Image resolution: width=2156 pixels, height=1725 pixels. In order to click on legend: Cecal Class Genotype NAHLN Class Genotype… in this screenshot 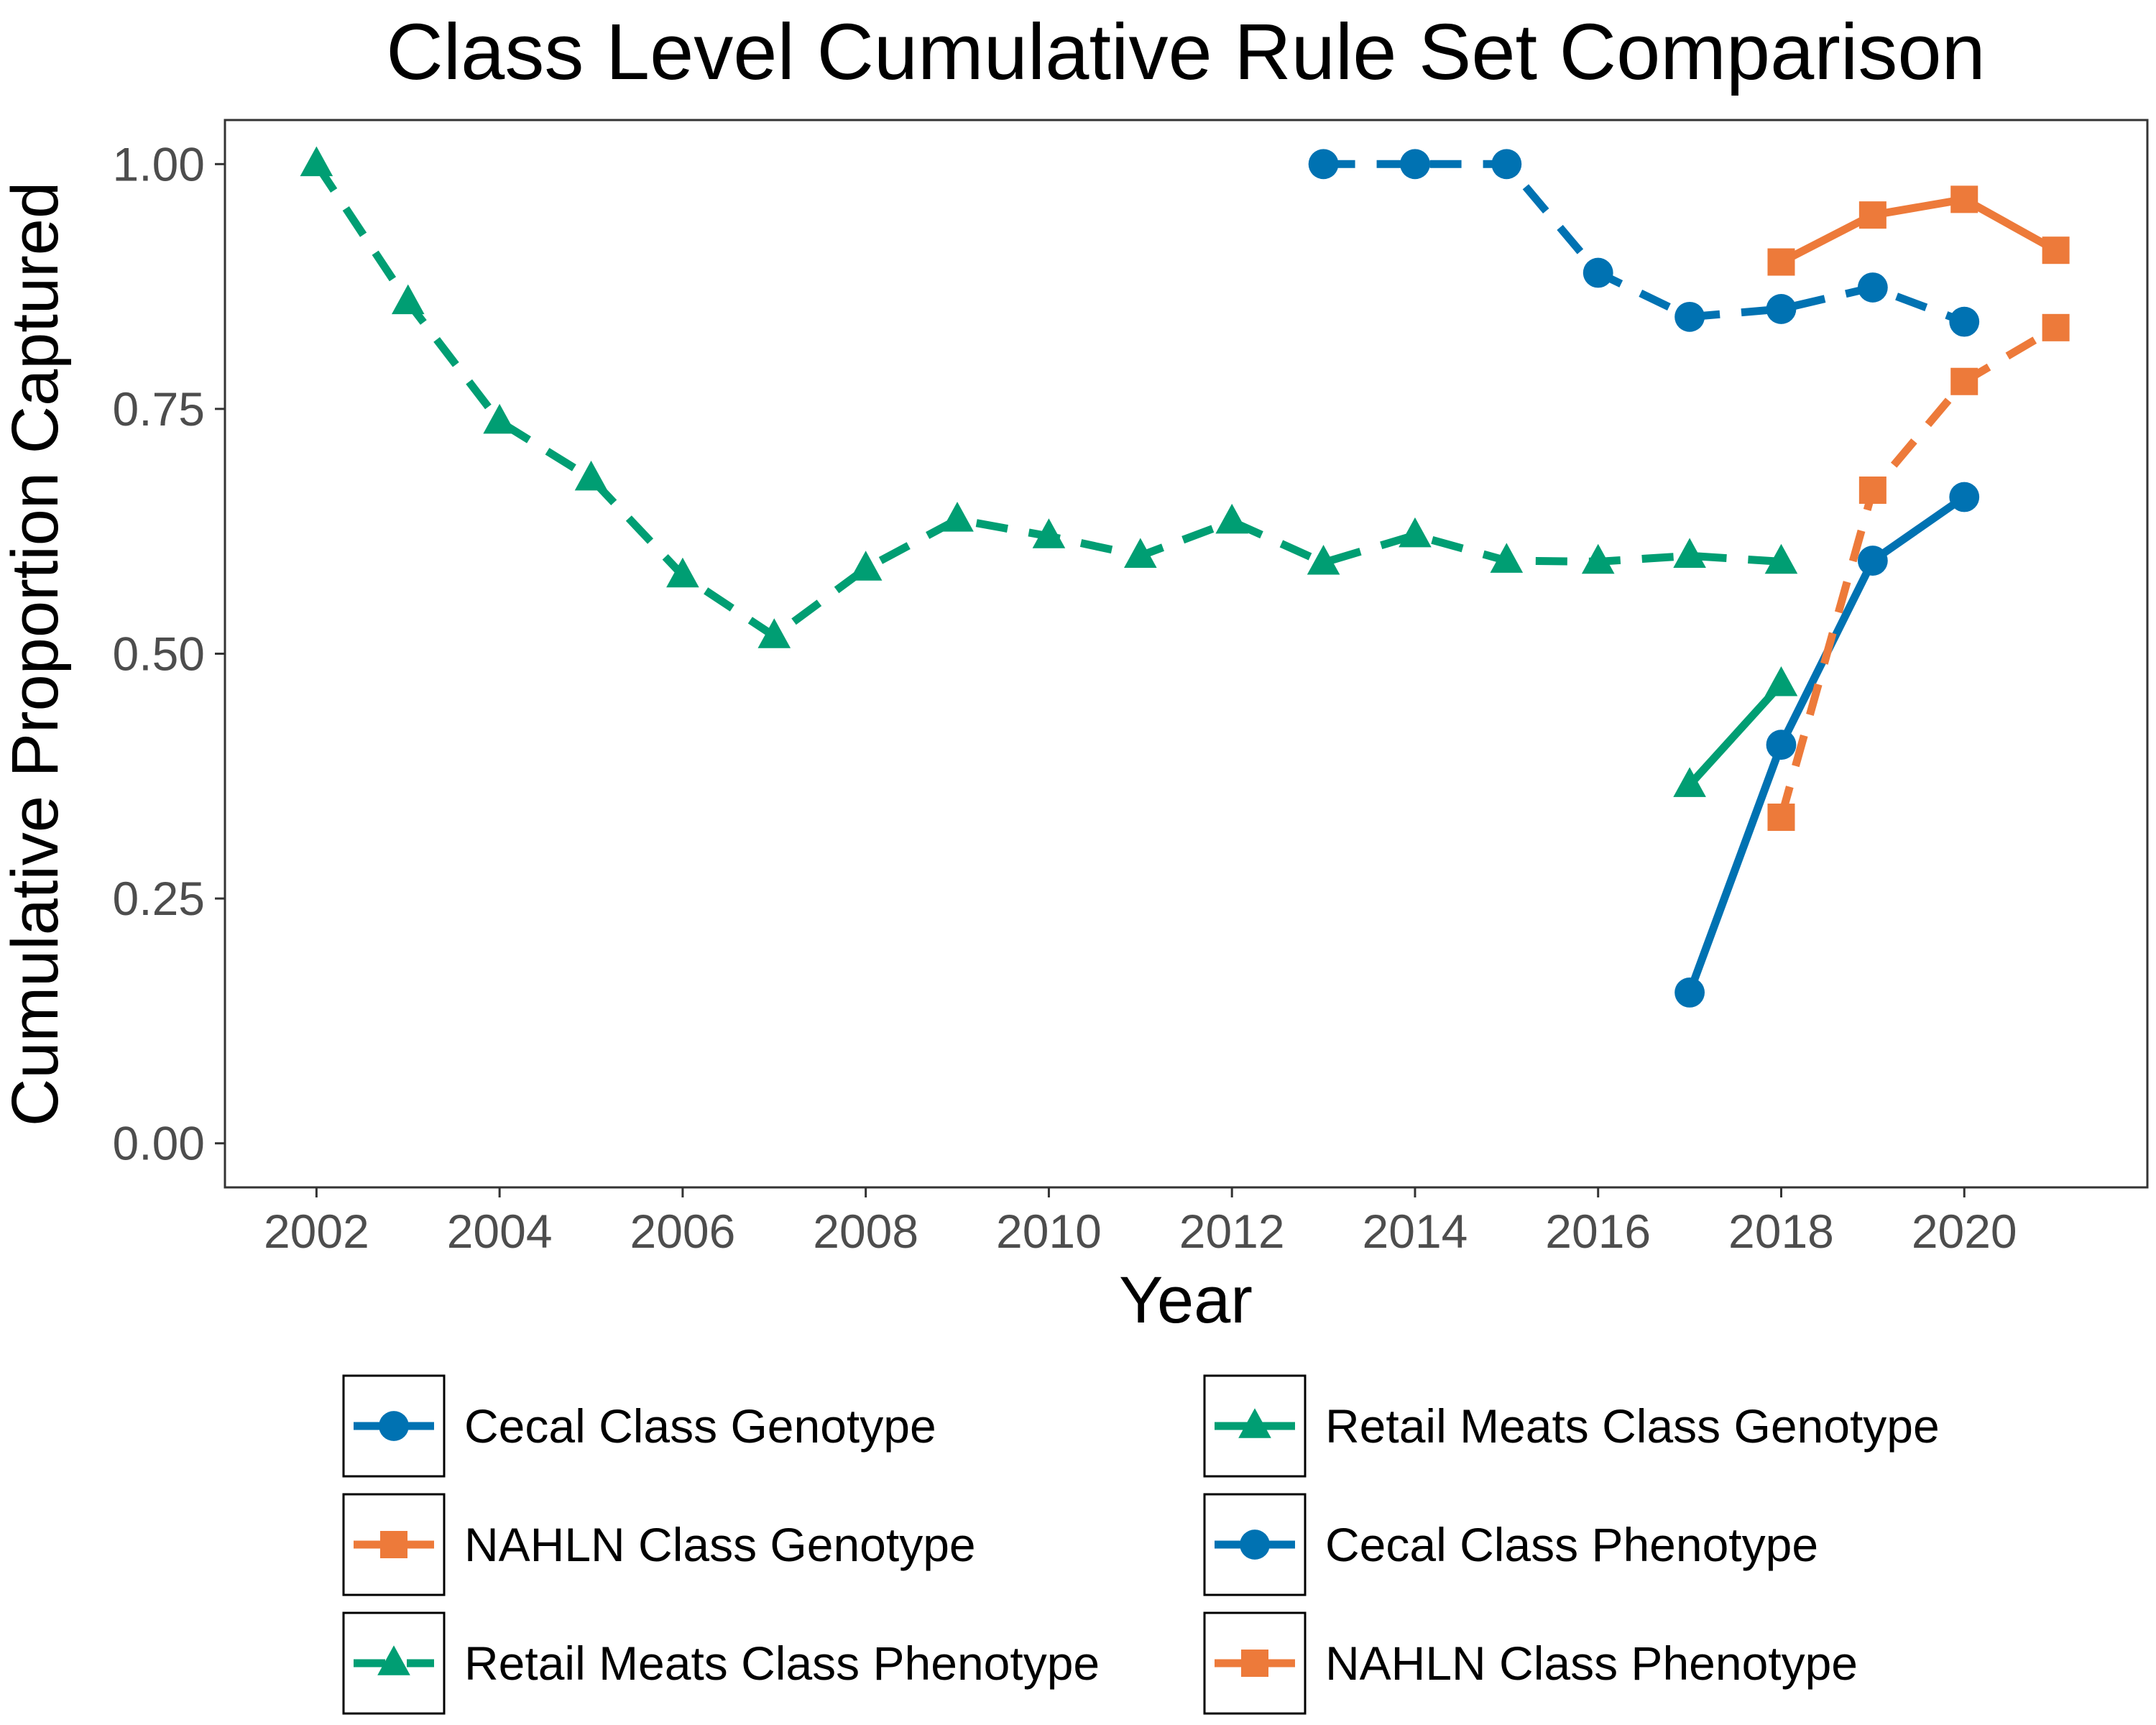, I will do `click(1141, 1544)`.